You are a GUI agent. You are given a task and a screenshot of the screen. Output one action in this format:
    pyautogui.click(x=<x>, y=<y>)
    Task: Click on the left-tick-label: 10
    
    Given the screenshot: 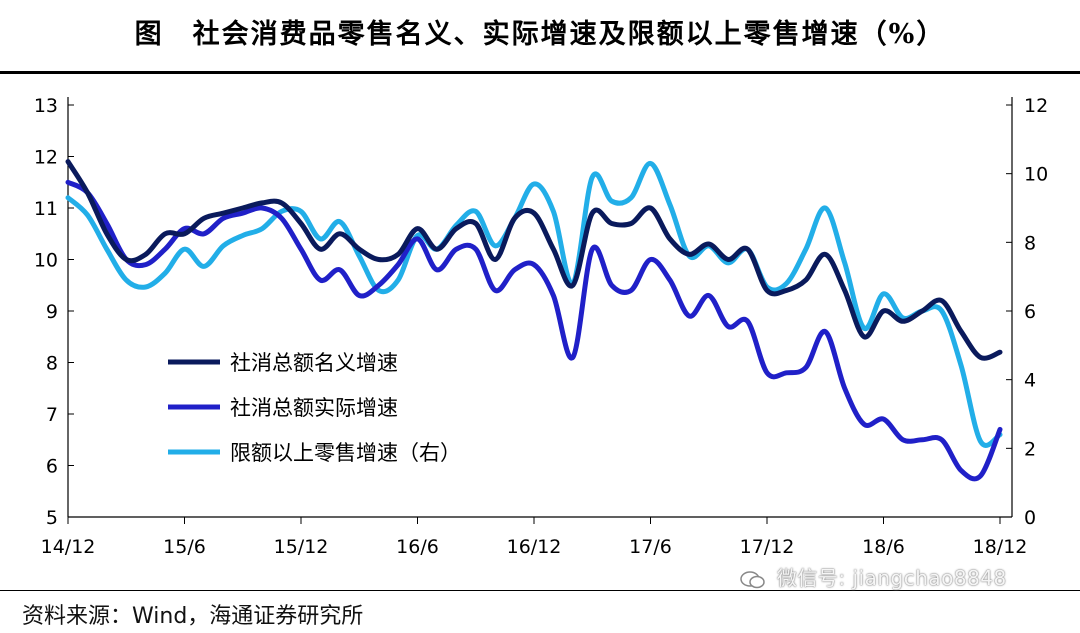 What is the action you would take?
    pyautogui.click(x=46, y=261)
    